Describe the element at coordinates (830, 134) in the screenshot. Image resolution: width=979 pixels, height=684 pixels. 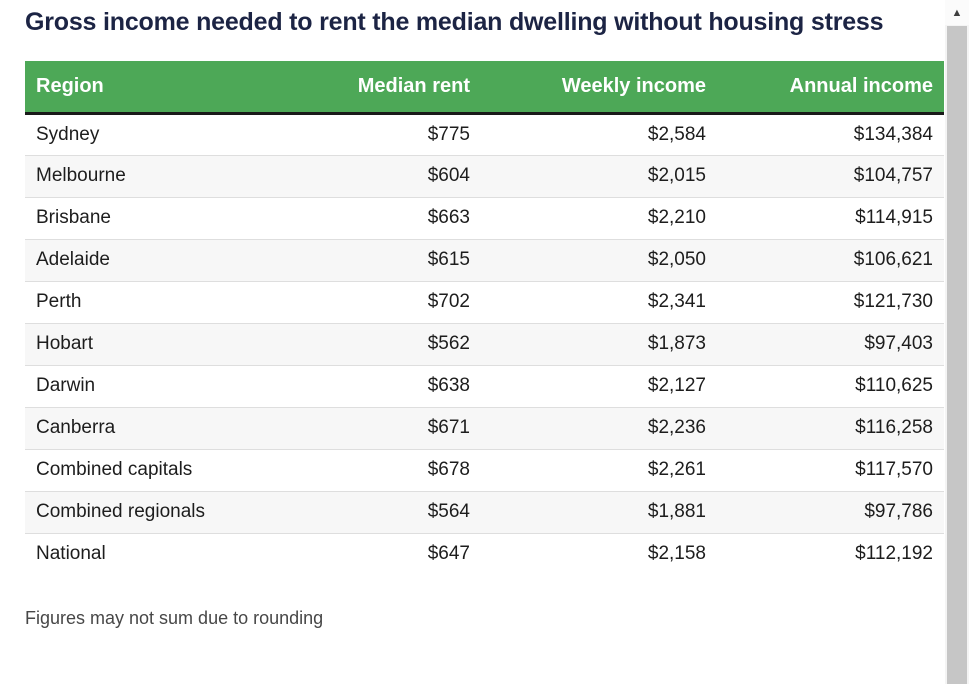
I see `cell-annual-income: $134,384` at that location.